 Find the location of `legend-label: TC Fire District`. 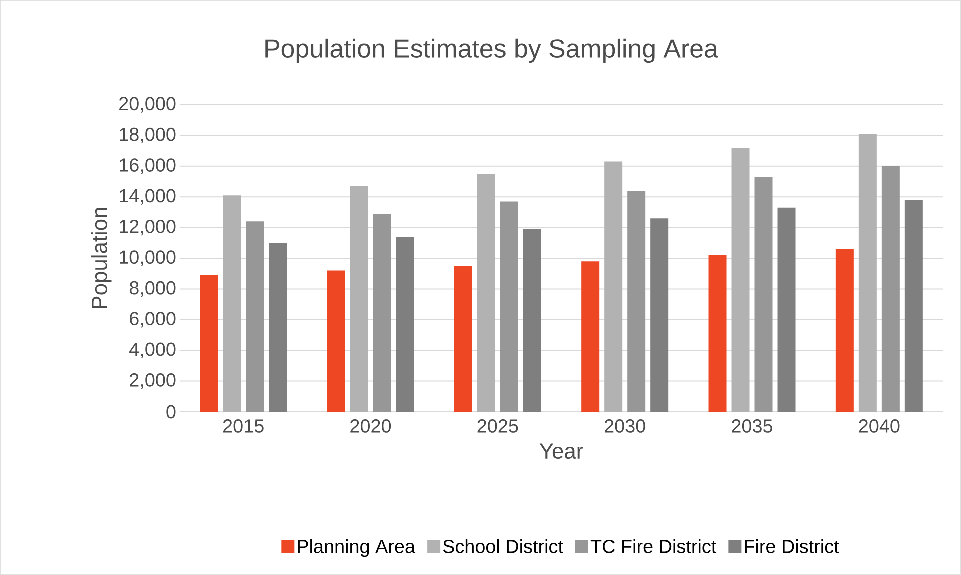

legend-label: TC Fire District is located at coordinates (653, 546).